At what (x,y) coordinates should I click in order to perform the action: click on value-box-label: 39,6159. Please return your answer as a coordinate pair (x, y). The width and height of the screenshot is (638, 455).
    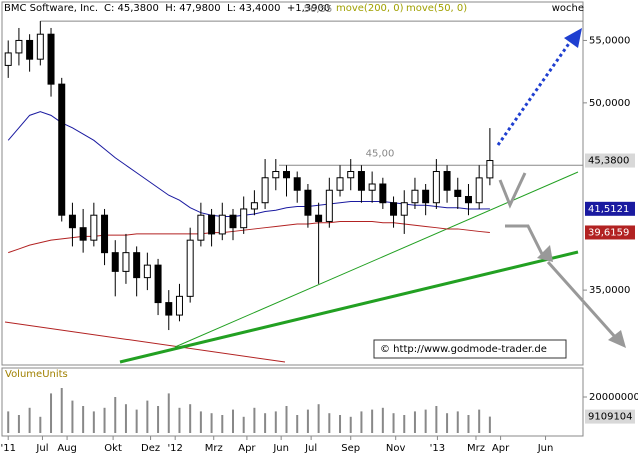
    Looking at the image, I should click on (608, 232).